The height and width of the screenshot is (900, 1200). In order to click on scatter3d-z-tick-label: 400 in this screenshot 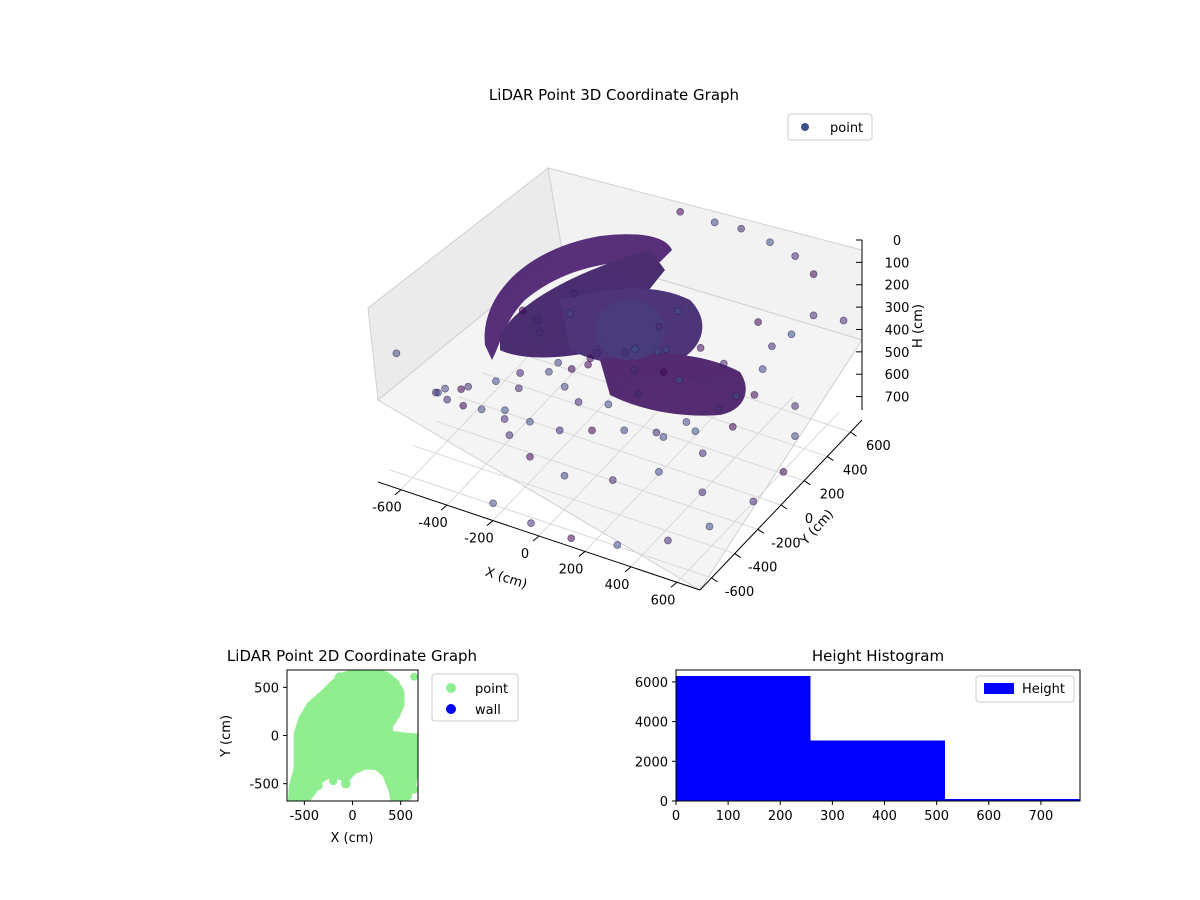, I will do `click(897, 330)`.